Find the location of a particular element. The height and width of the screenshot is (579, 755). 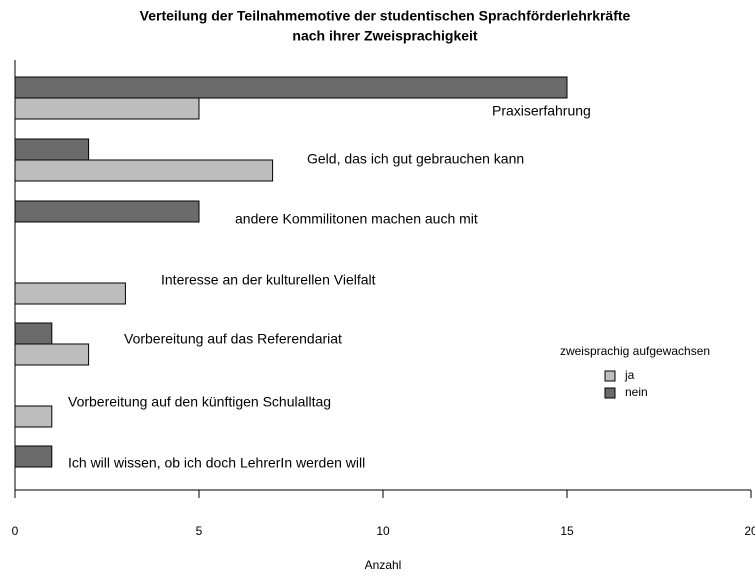

bar-label: Geld, das ich gut gebrauchen kann is located at coordinates (415, 159).